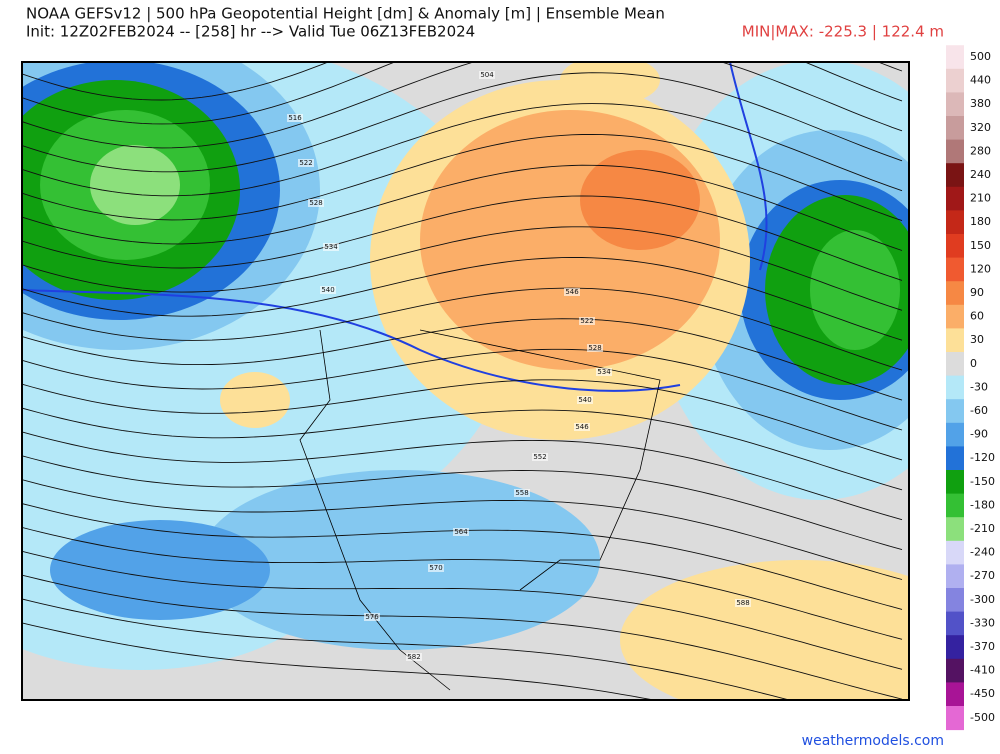 This screenshot has height=754, width=1000. What do you see at coordinates (980, 80) in the screenshot?
I see `colorbar-label: 440` at bounding box center [980, 80].